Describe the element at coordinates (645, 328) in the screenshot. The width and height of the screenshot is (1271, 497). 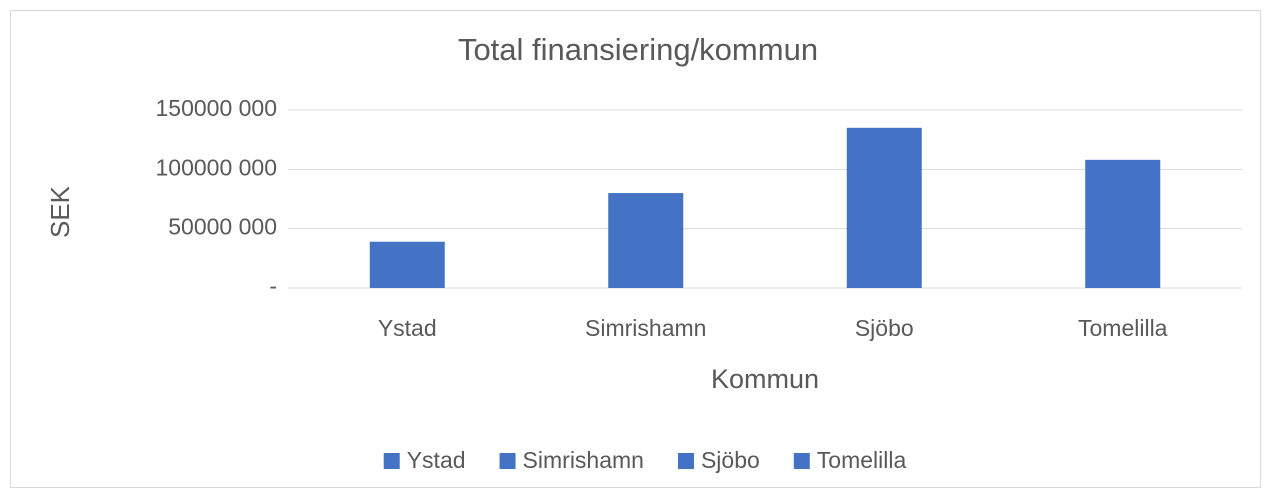
I see `x-tick-label: Simrishamn` at that location.